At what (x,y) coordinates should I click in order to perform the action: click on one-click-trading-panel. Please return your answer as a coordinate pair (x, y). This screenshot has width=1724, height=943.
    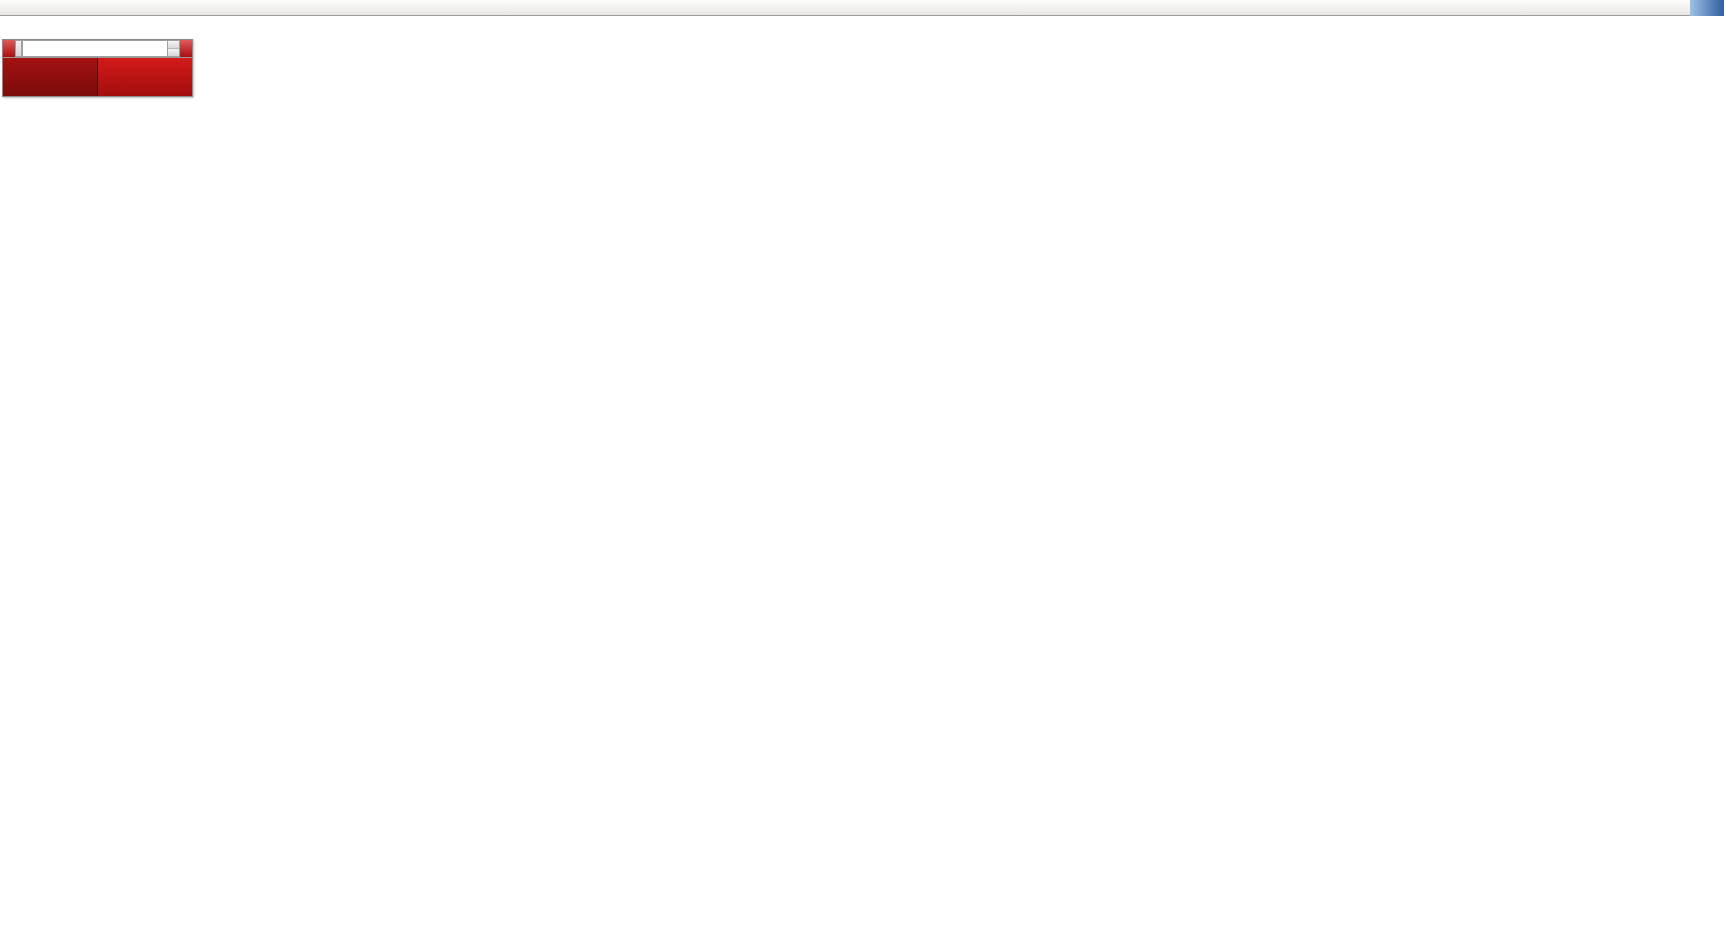
    Looking at the image, I should click on (97, 68).